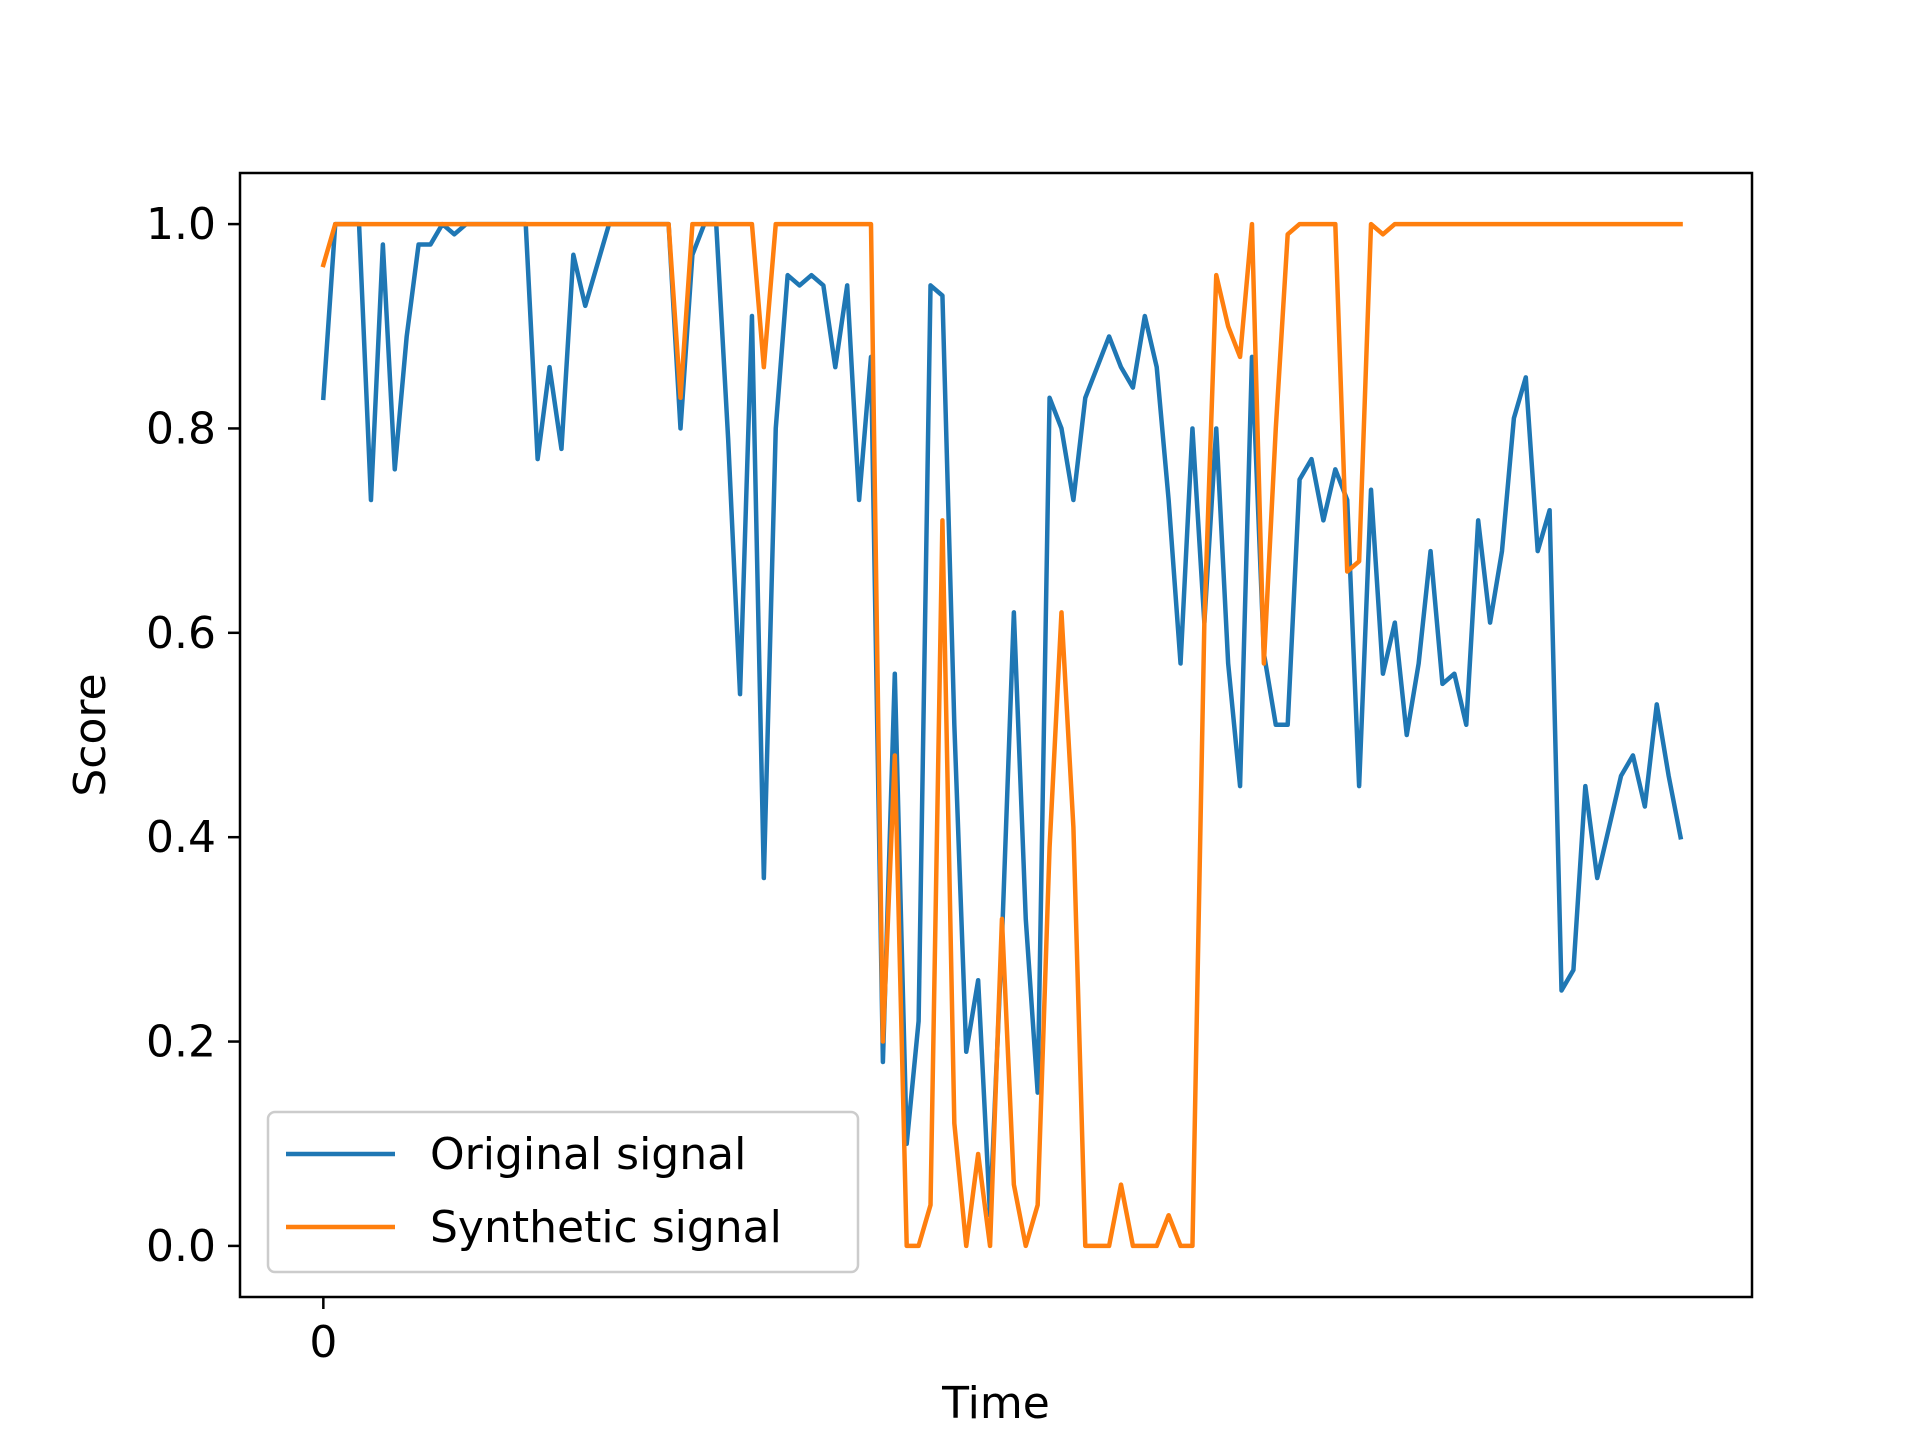  Describe the element at coordinates (181, 428) in the screenshot. I see `y-tick-label: 0.8` at that location.